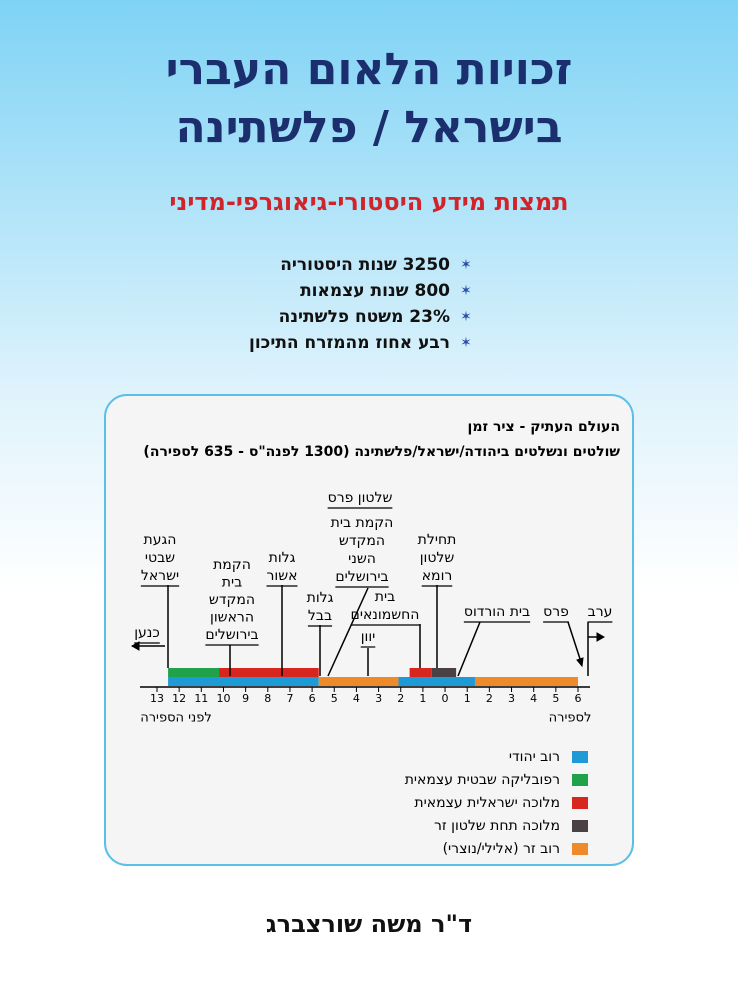 This screenshot has width=738, height=989. Describe the element at coordinates (534, 757) in the screenshot. I see `legend-label: רוב יהודי` at that location.